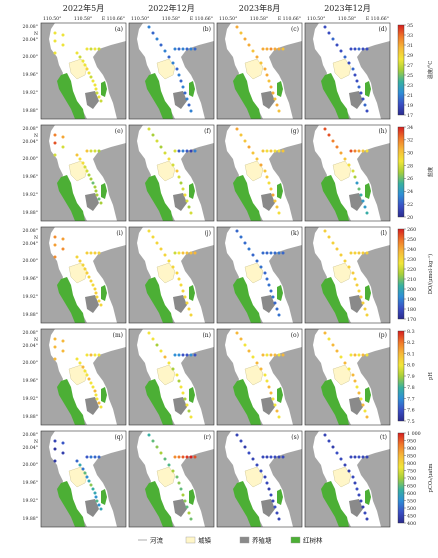 The width and height of the screenshot is (438, 558). Describe the element at coordinates (201, 19) in the screenshot. I see `top-tick-label: E 110.66°` at that location.